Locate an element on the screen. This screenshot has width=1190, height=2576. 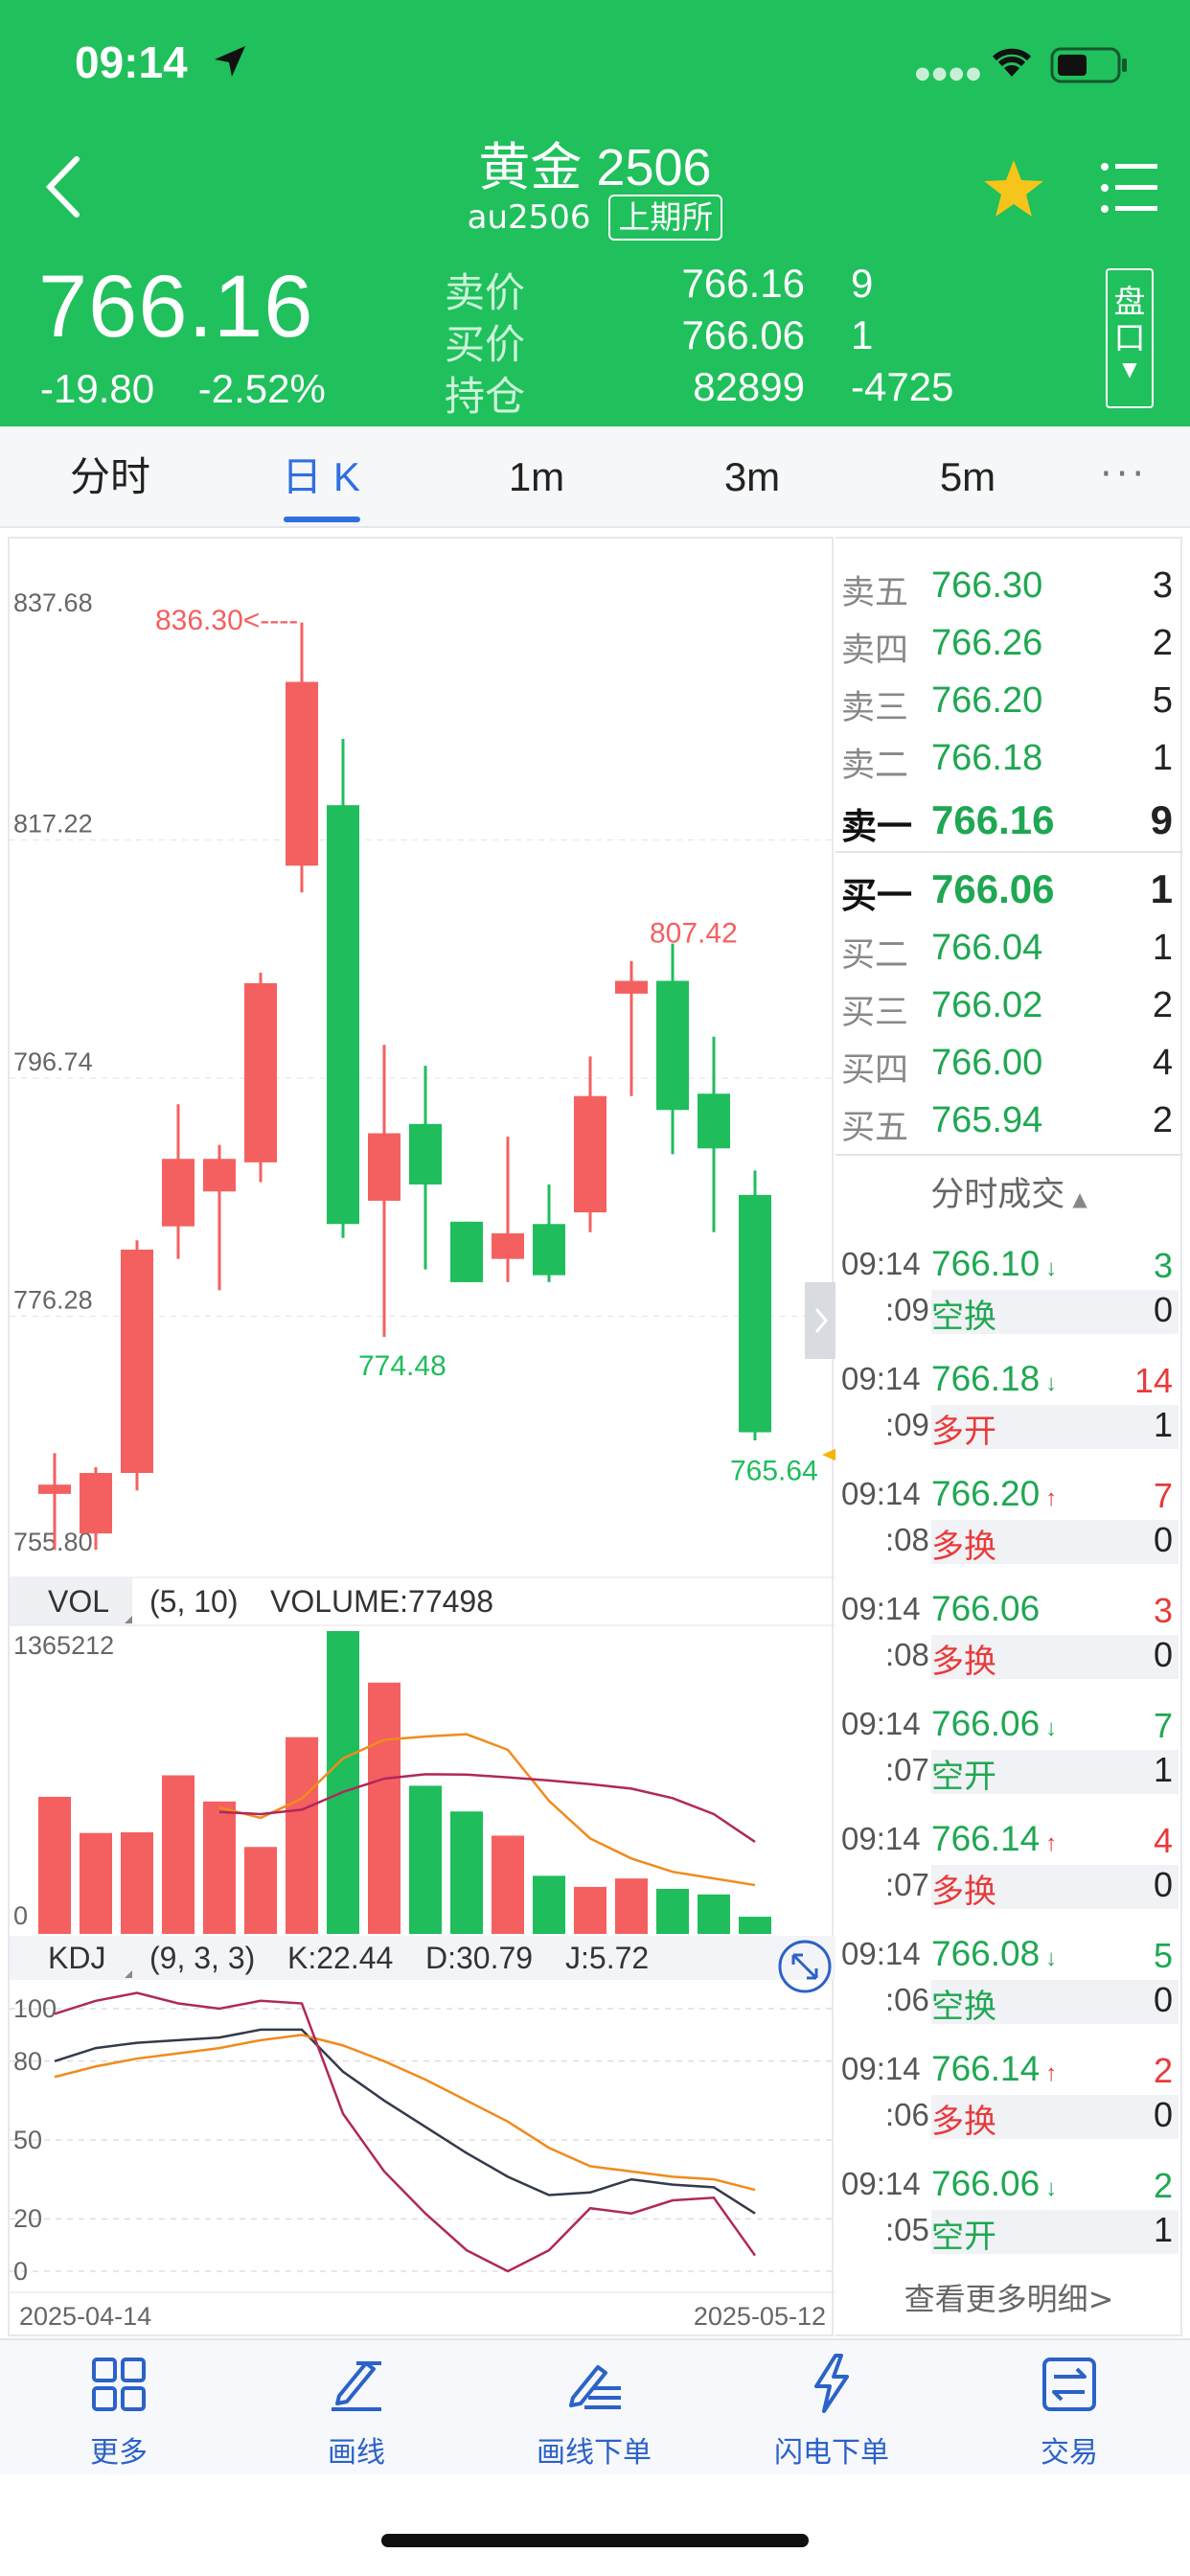
pankou-toggle-button: 盘 口 ▼ is located at coordinates (1130, 338).